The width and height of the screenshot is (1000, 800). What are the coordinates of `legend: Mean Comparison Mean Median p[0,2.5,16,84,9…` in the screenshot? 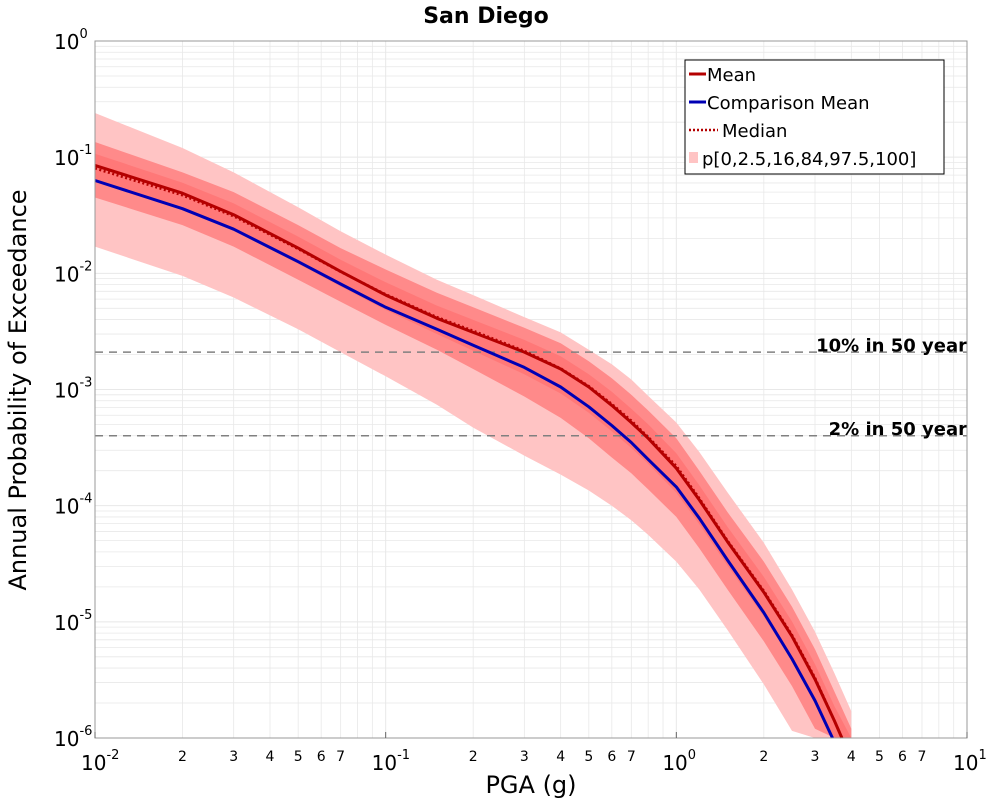 It's located at (814, 117).